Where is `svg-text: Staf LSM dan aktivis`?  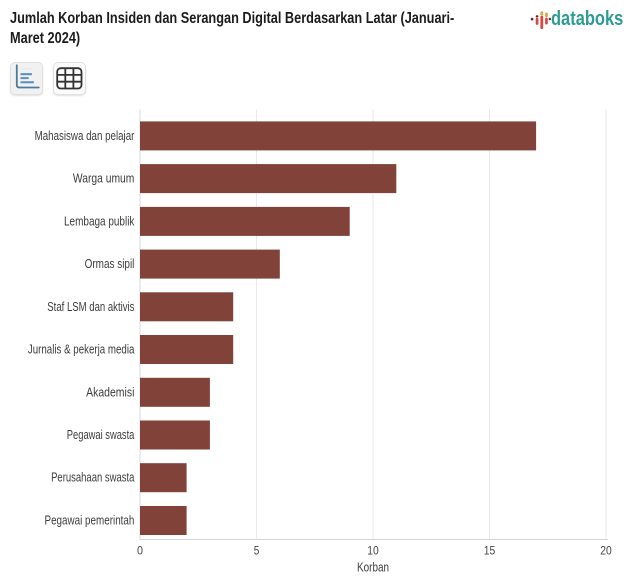 svg-text: Staf LSM dan aktivis is located at coordinates (90, 306).